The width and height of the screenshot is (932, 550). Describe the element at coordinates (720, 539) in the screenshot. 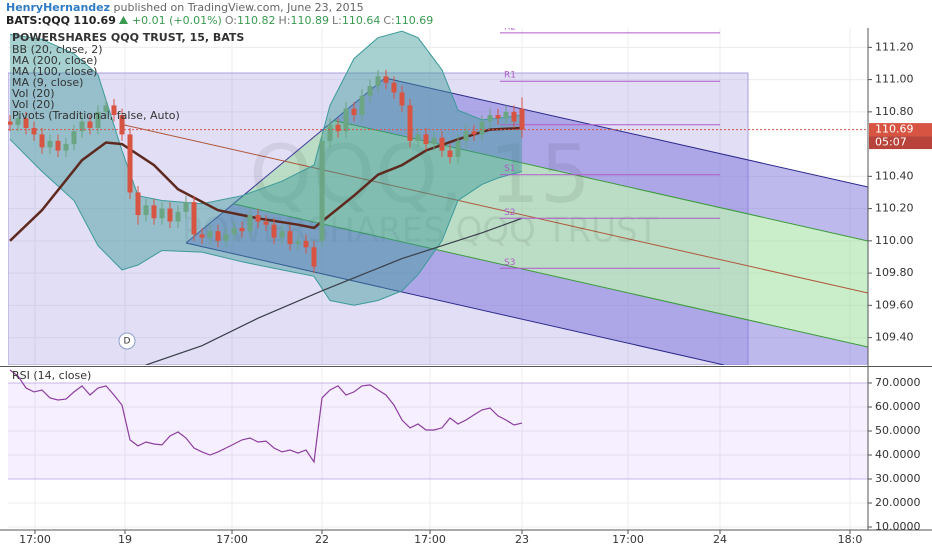

I see `x-tick-label: 24` at that location.